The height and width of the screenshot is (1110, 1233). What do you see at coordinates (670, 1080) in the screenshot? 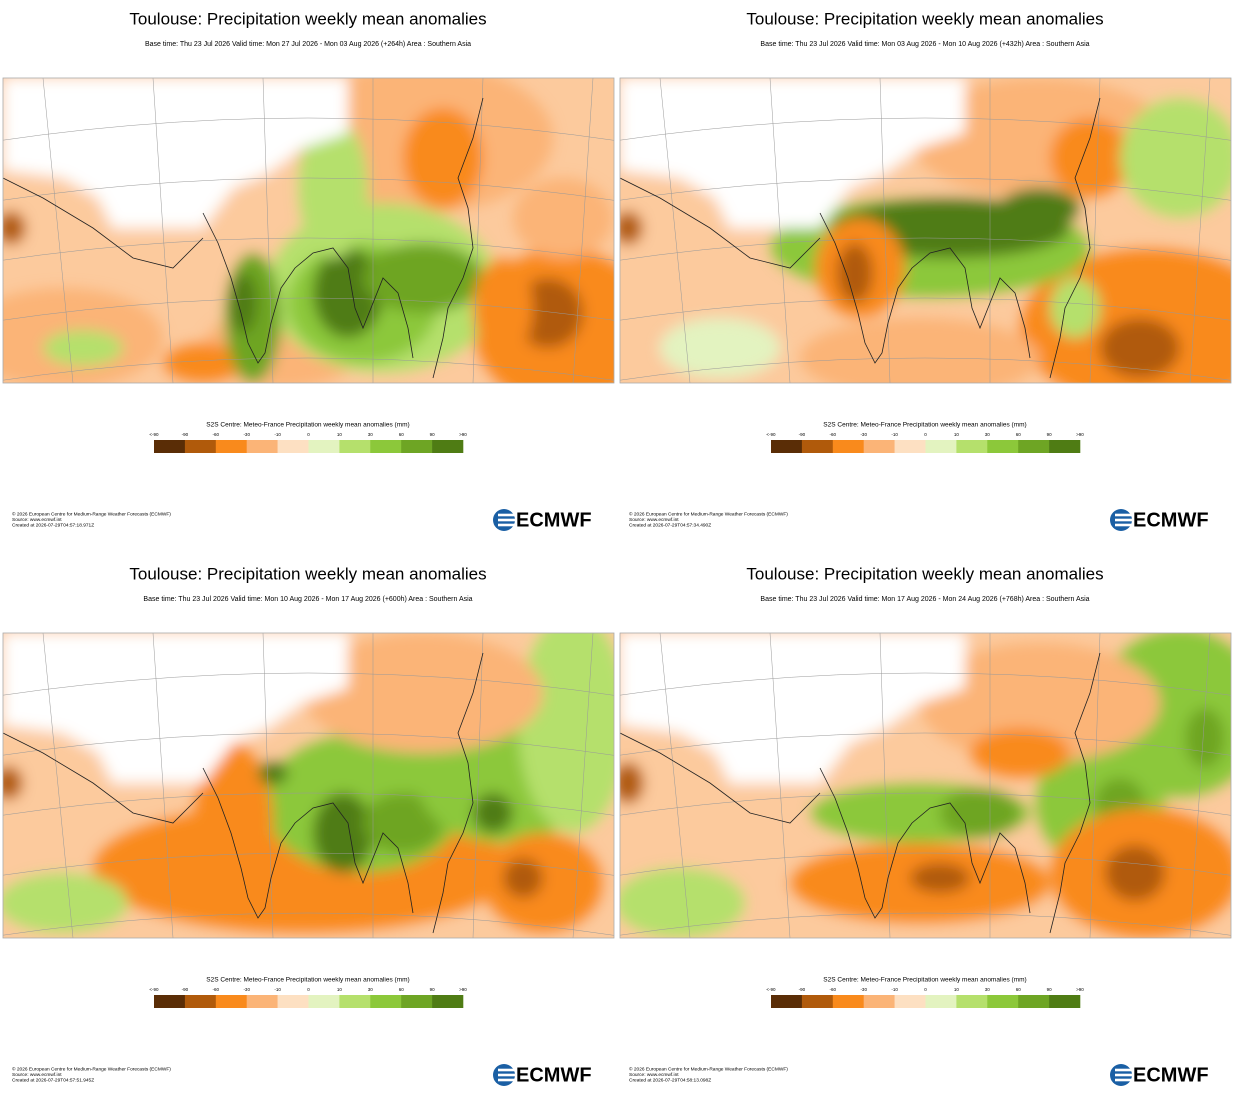
I see `footer-text: Created at 2026-07-29T04:58:13.098Z` at bounding box center [670, 1080].